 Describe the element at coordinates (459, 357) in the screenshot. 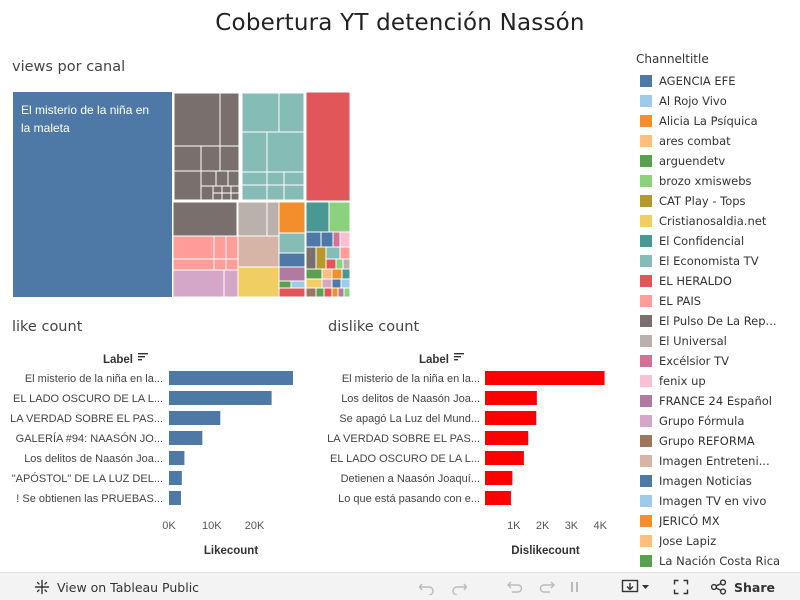

I see `dislike-sort-icon` at that location.